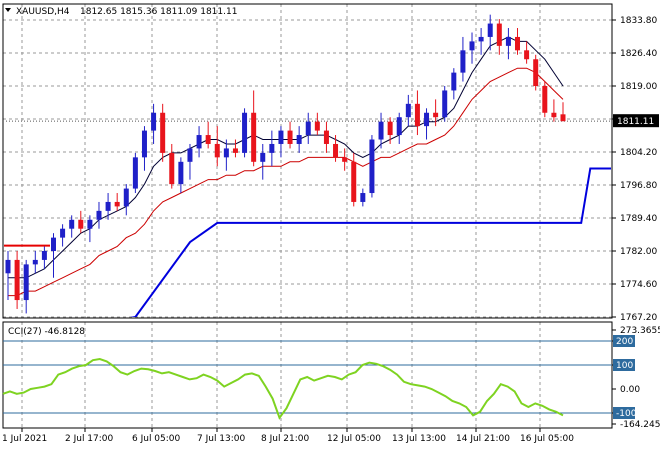  I want to click on x-tick-label: 13 Jul 13:00, so click(419, 439).